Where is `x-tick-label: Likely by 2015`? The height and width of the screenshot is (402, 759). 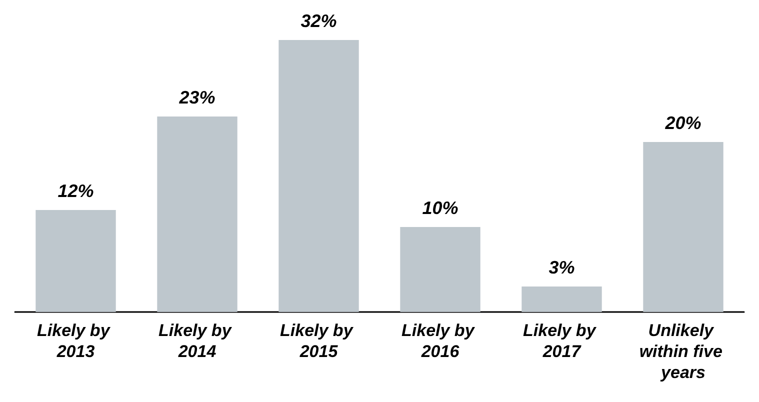
x-tick-label: Likely by 2015 is located at coordinates (319, 341).